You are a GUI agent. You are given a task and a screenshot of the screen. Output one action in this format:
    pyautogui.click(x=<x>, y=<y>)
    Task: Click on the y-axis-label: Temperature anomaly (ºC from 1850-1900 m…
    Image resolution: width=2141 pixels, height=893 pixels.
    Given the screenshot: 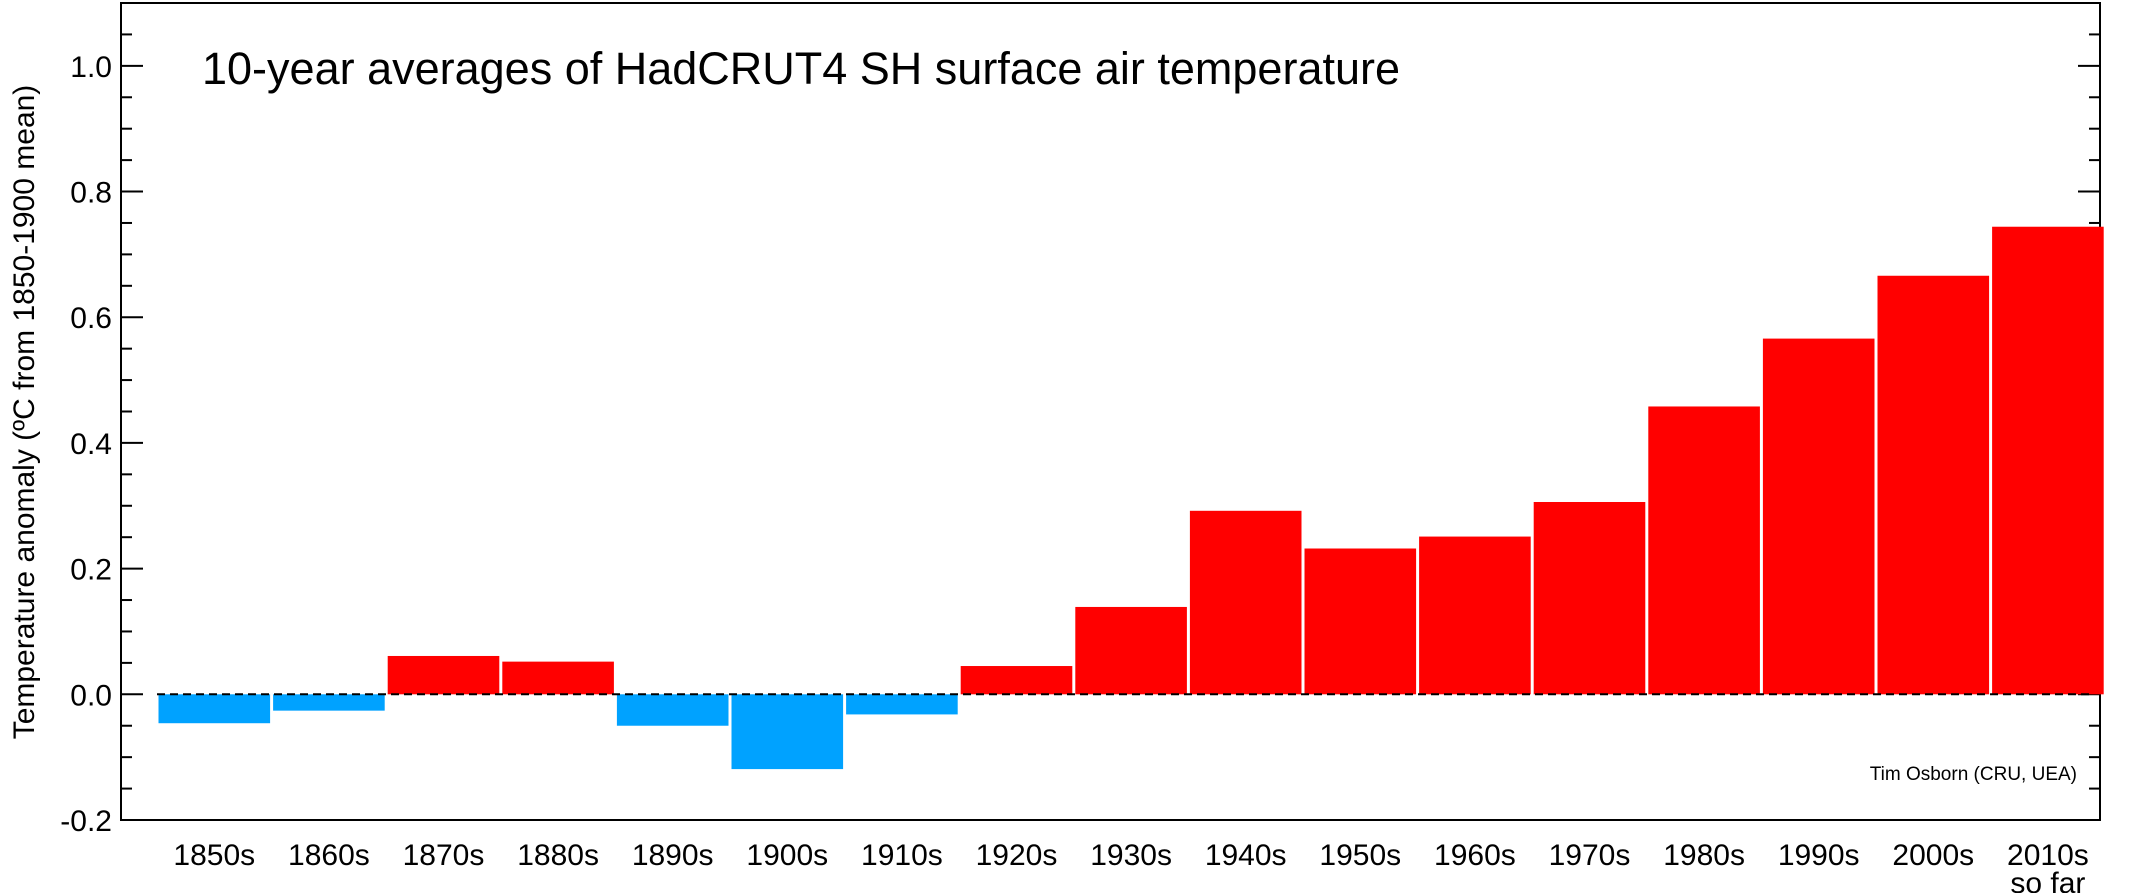 What is the action you would take?
    pyautogui.click(x=24, y=412)
    